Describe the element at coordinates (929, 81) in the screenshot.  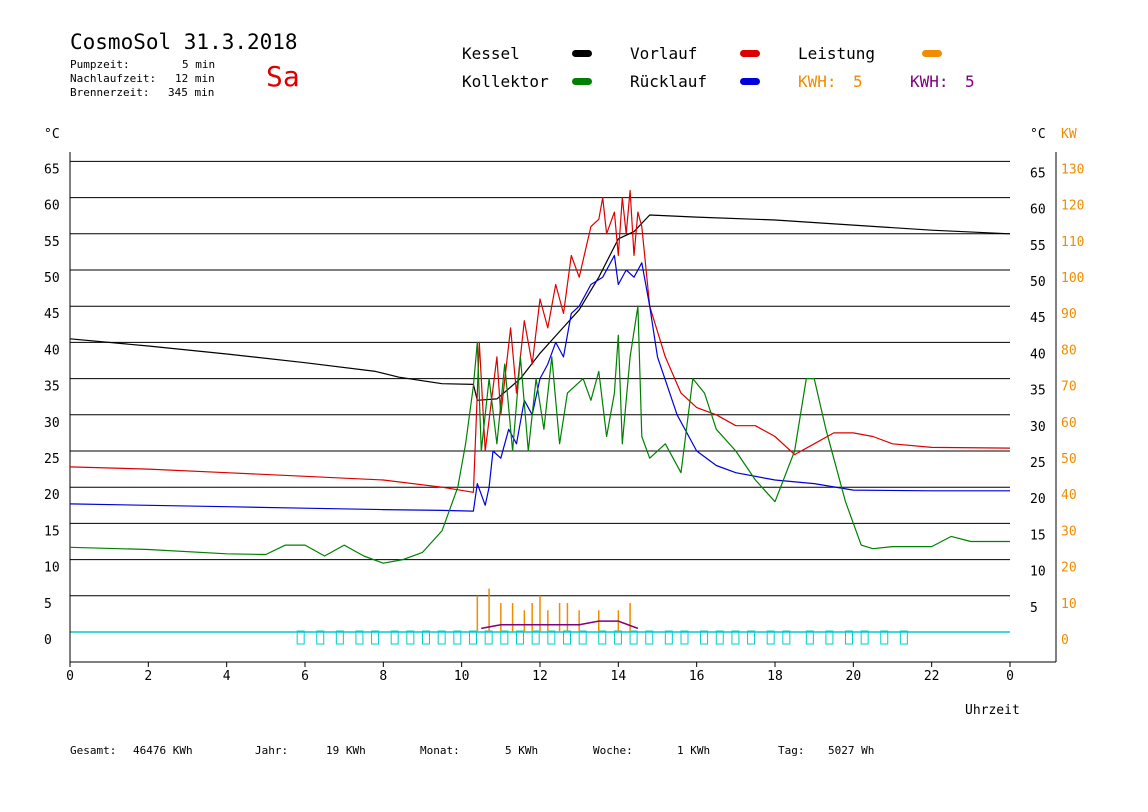
I see `legend-kwh-purple-label: KWH:` at that location.